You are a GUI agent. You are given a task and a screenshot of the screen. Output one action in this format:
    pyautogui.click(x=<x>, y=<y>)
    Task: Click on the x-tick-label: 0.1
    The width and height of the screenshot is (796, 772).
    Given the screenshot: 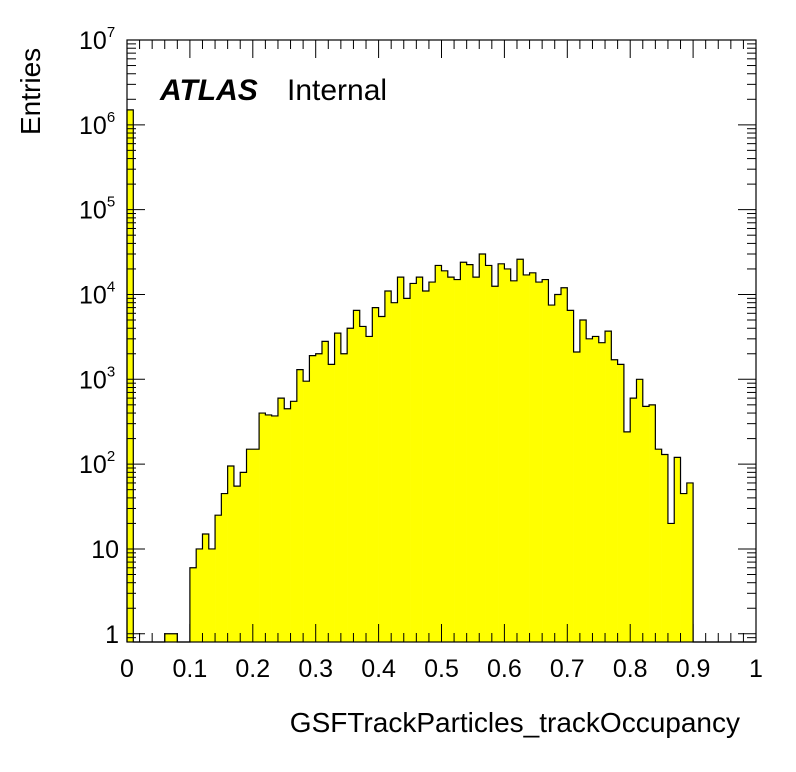 What is the action you would take?
    pyautogui.click(x=190, y=669)
    